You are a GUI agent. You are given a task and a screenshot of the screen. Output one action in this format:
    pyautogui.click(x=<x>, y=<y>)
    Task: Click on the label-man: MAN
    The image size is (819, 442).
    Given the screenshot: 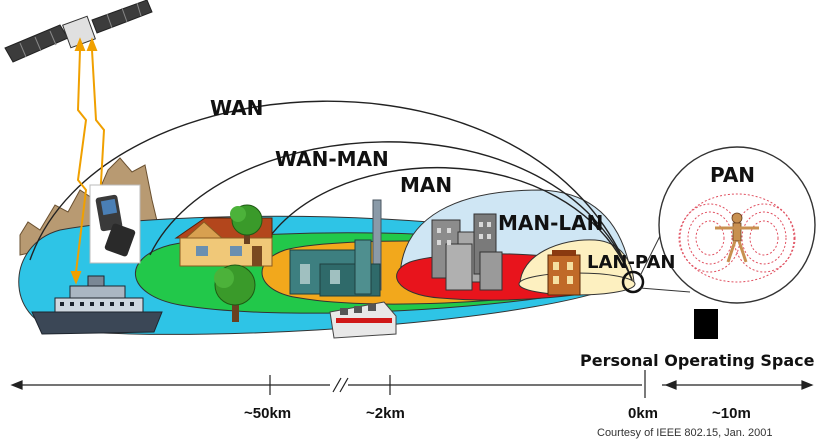 What is the action you would take?
    pyautogui.click(x=426, y=185)
    